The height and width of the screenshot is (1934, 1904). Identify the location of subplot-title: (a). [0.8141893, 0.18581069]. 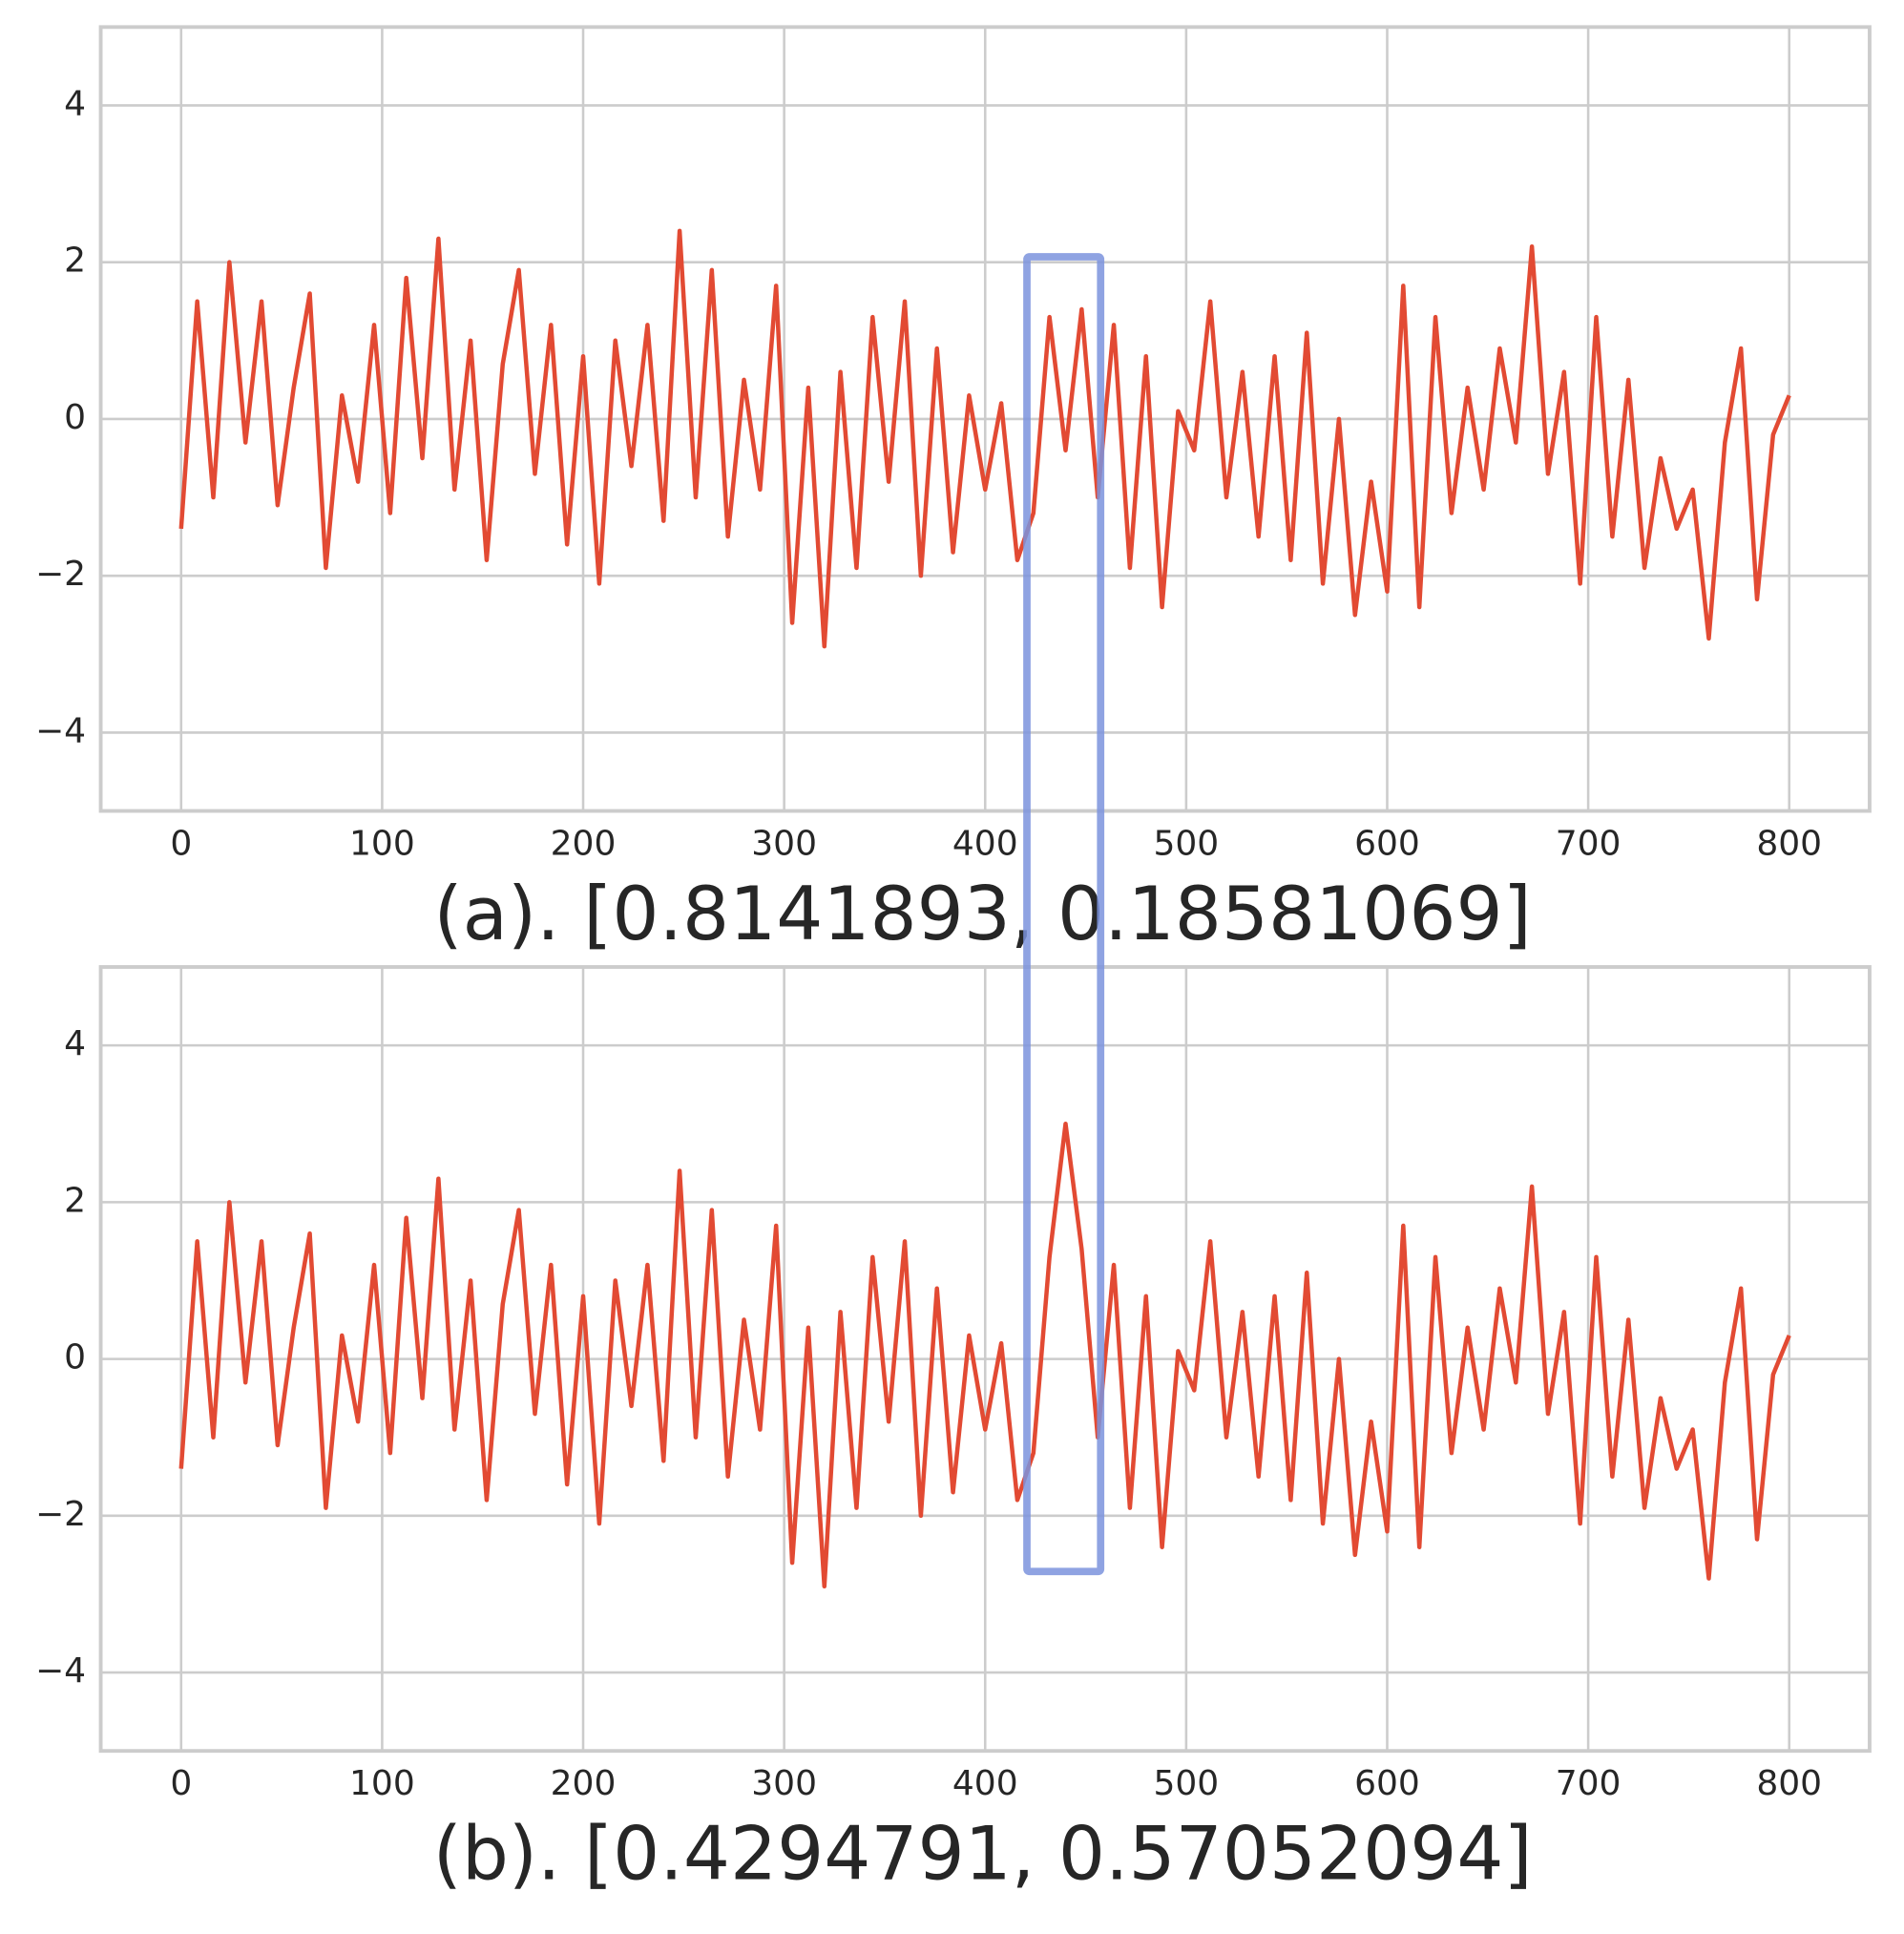
(983, 914).